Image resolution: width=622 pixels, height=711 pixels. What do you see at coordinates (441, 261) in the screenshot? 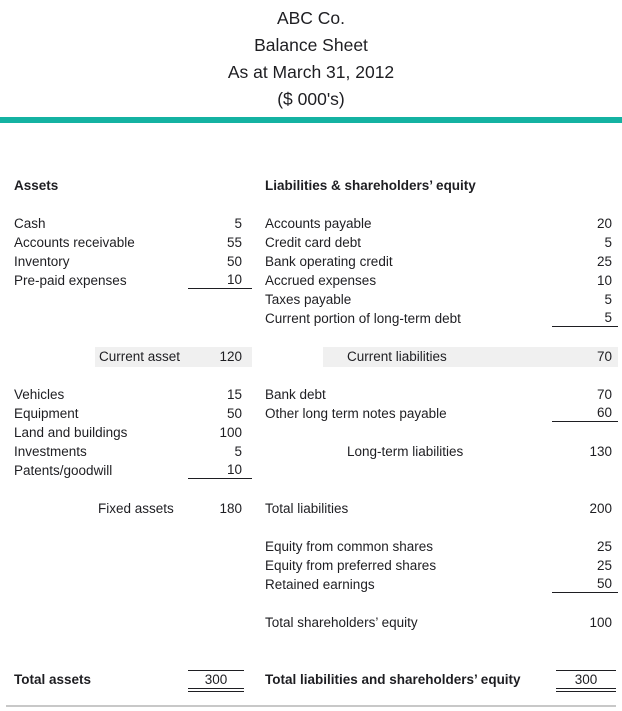
I see `liability-row: Bank operating credit 25` at bounding box center [441, 261].